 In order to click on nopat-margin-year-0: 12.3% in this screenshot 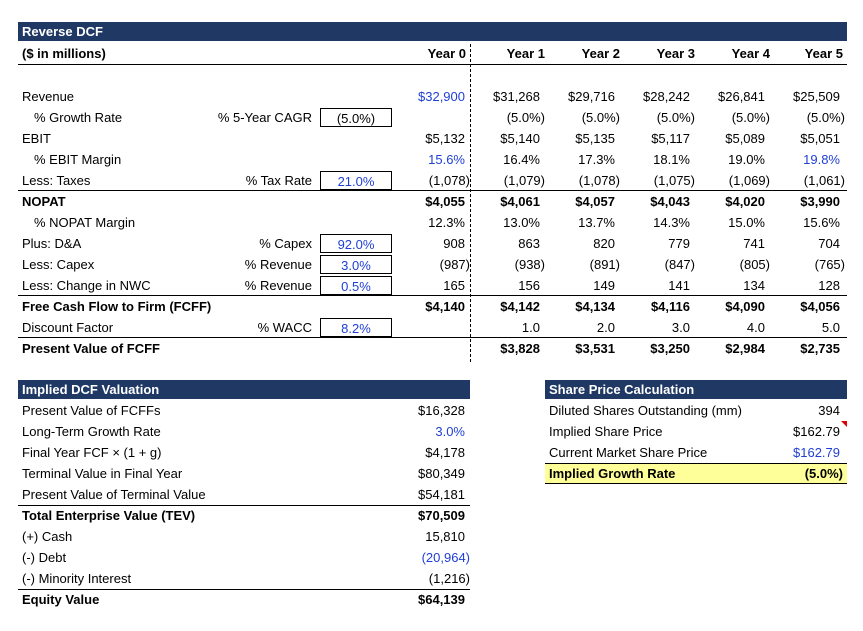, I will do `click(446, 222)`.